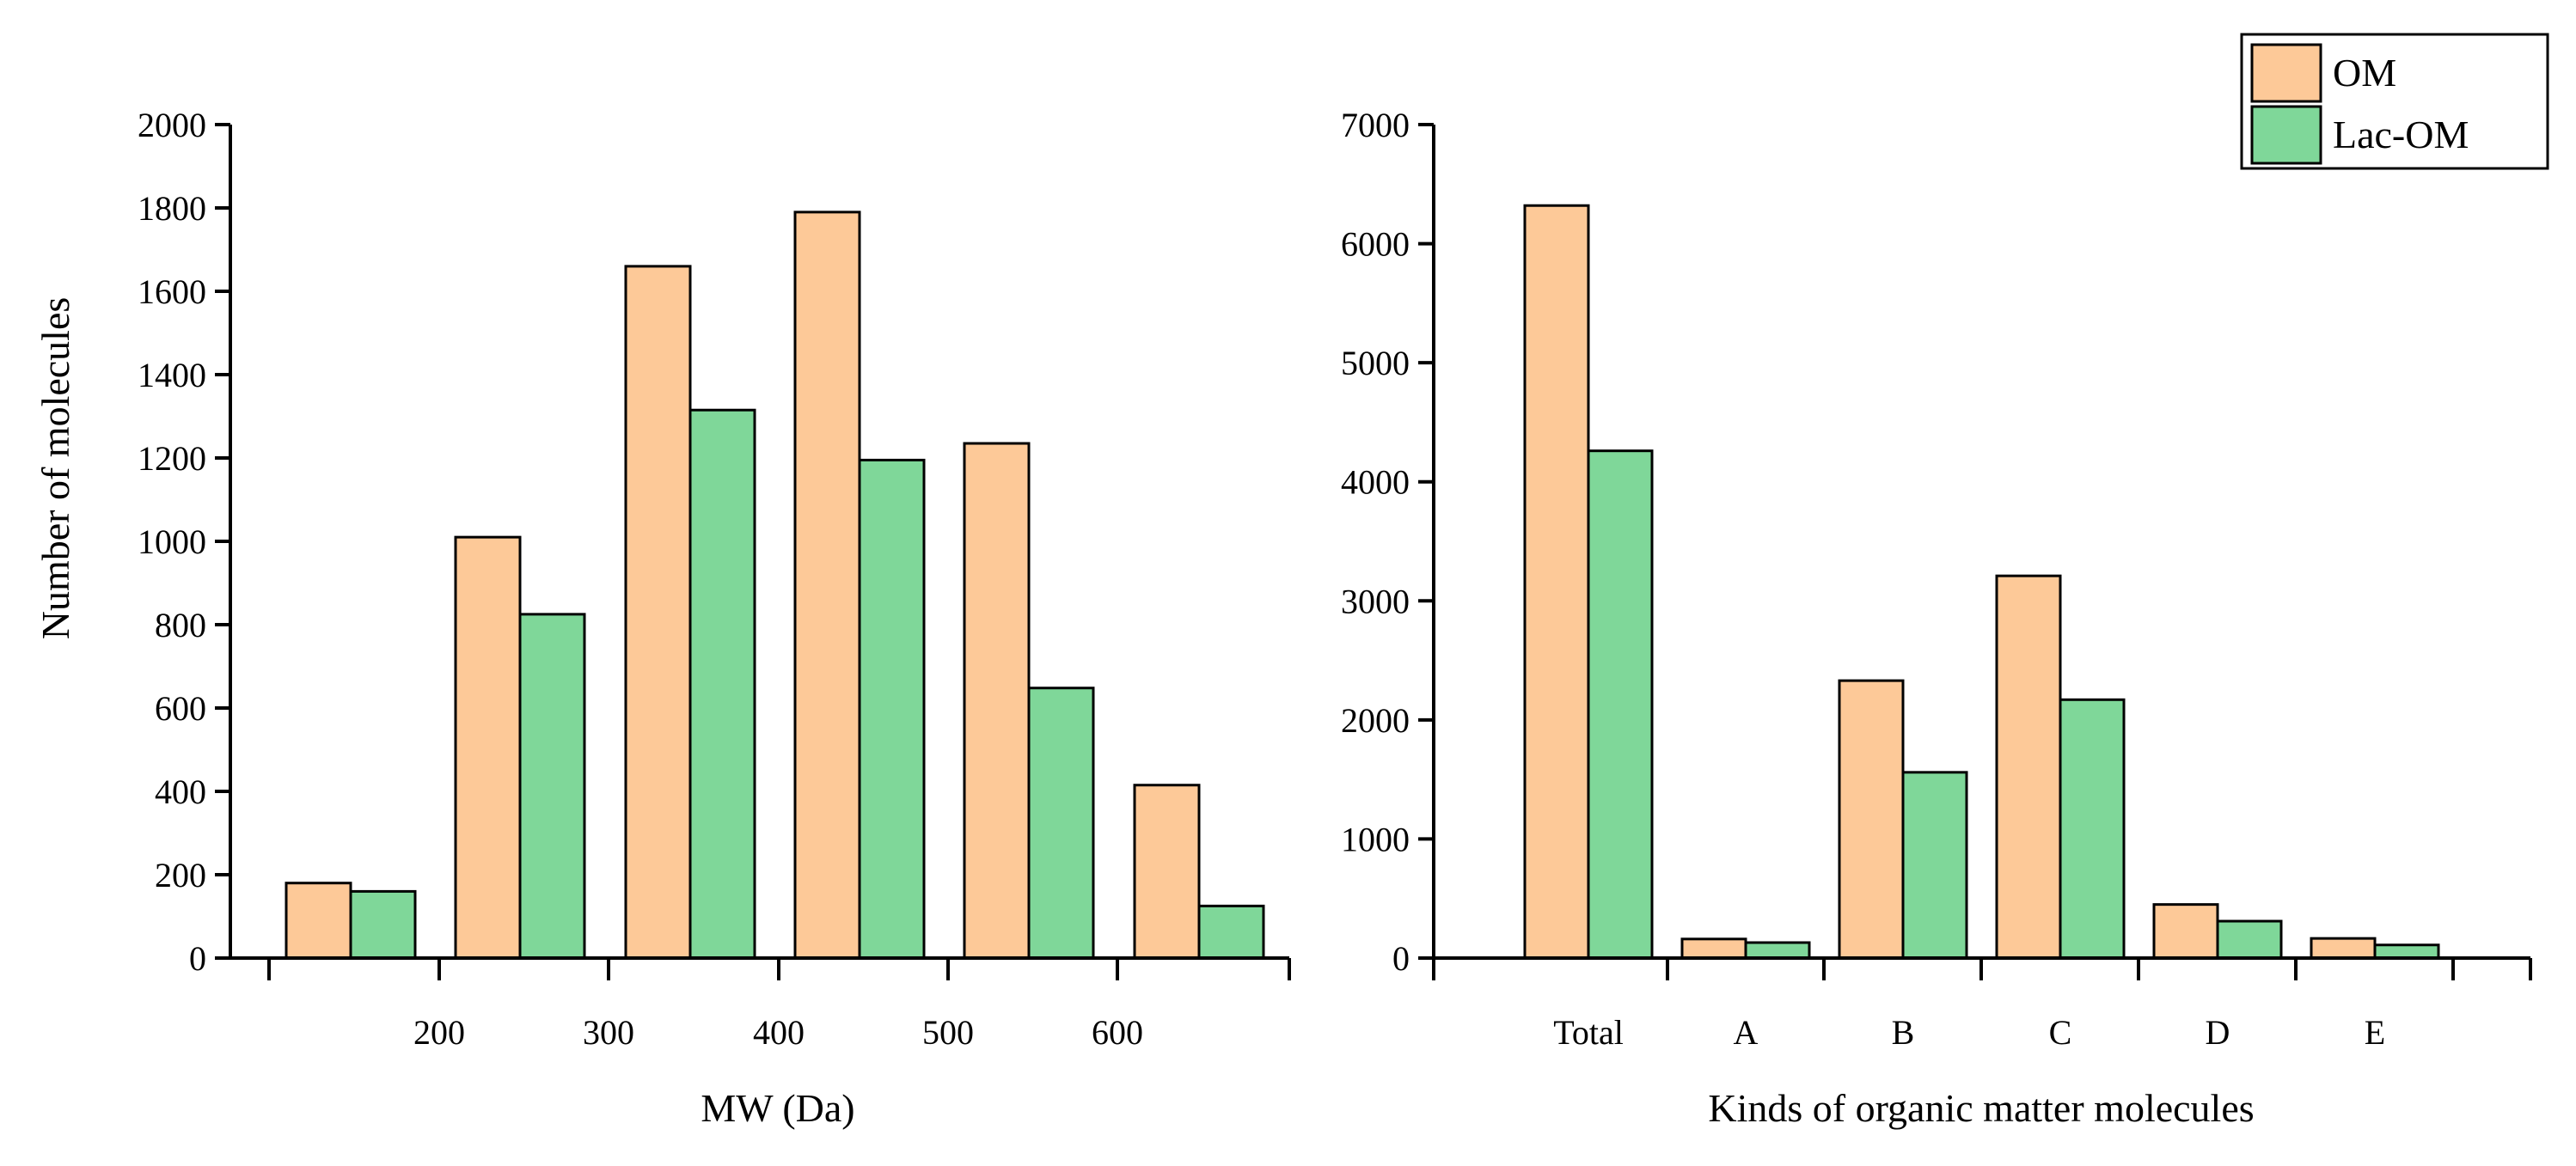  What do you see at coordinates (180, 708) in the screenshot?
I see `left-y-tick-label: 600` at bounding box center [180, 708].